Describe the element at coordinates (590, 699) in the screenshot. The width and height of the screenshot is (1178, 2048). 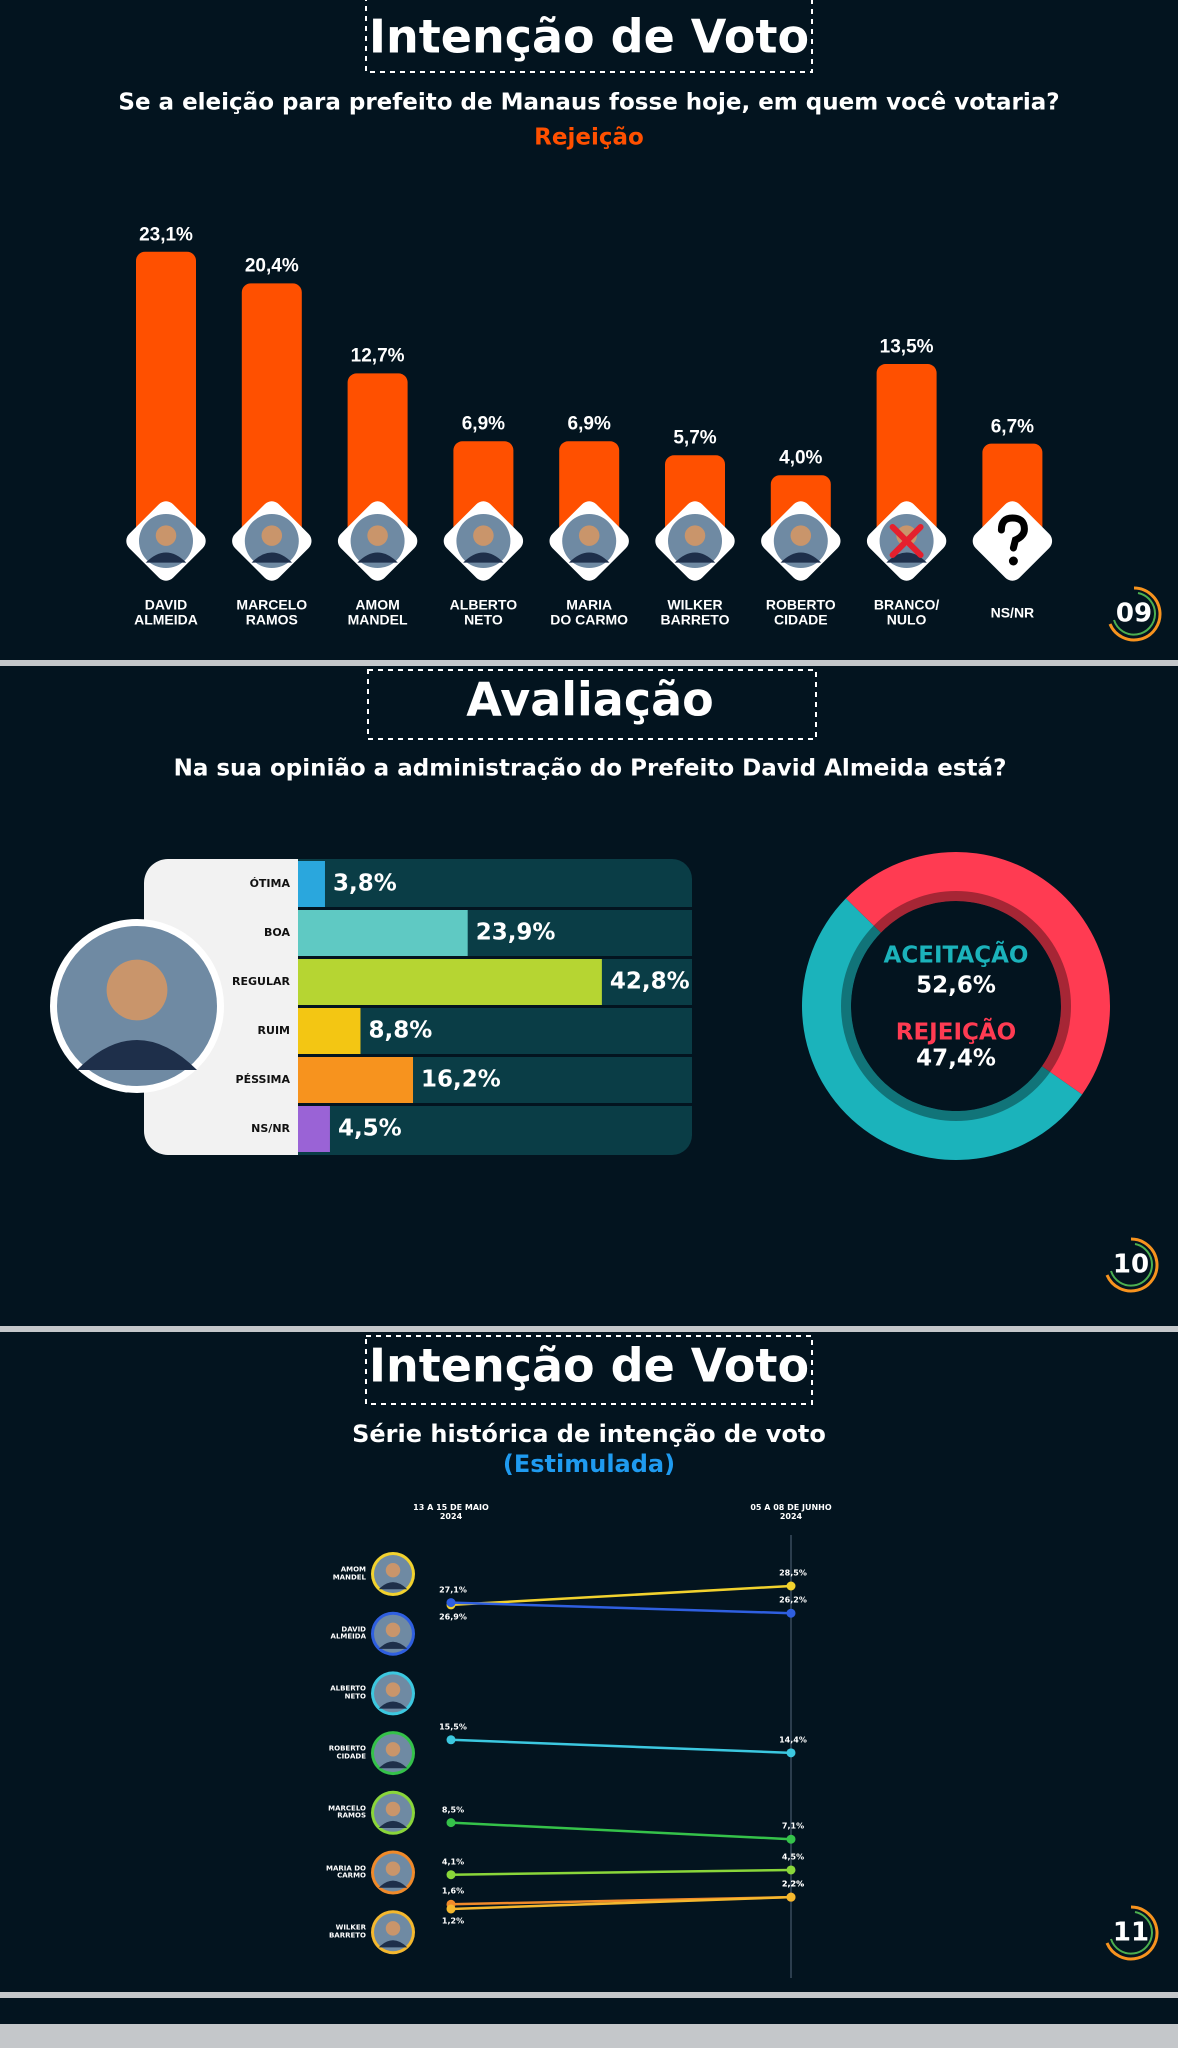
I see `chart-title: Avaliação` at that location.